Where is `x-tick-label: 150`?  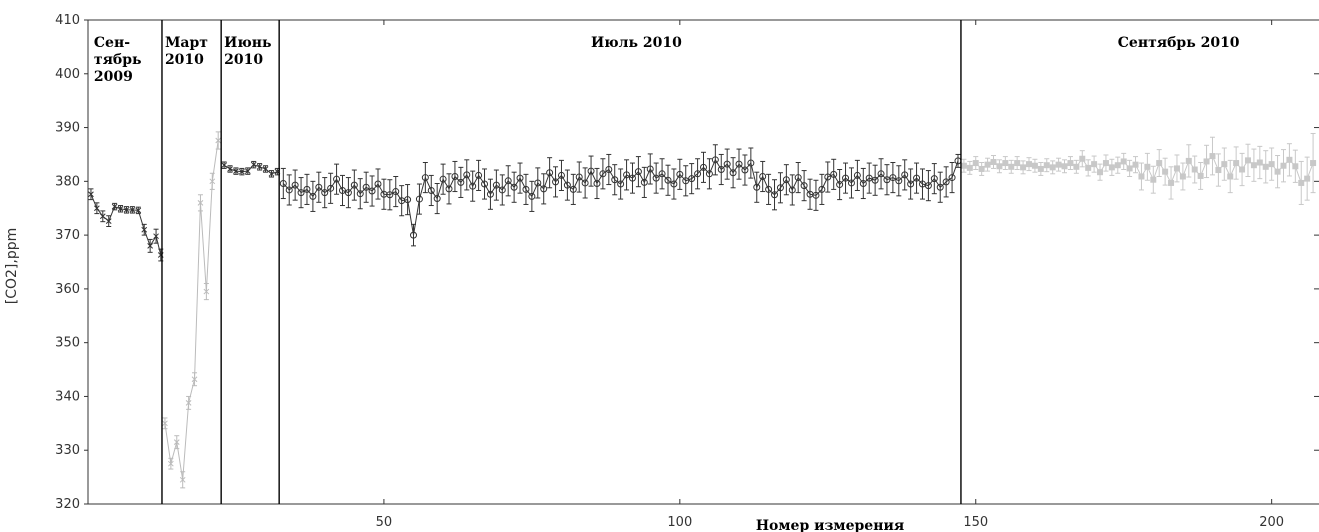
x-tick-label: 150 is located at coordinates (975, 522).